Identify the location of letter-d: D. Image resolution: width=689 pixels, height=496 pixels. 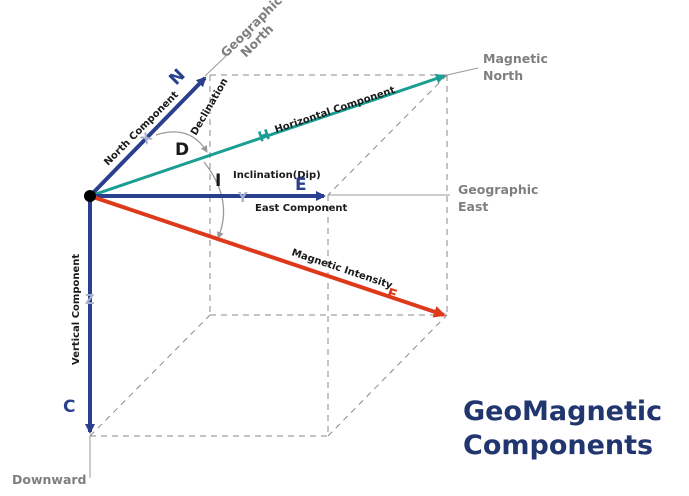
(182, 150).